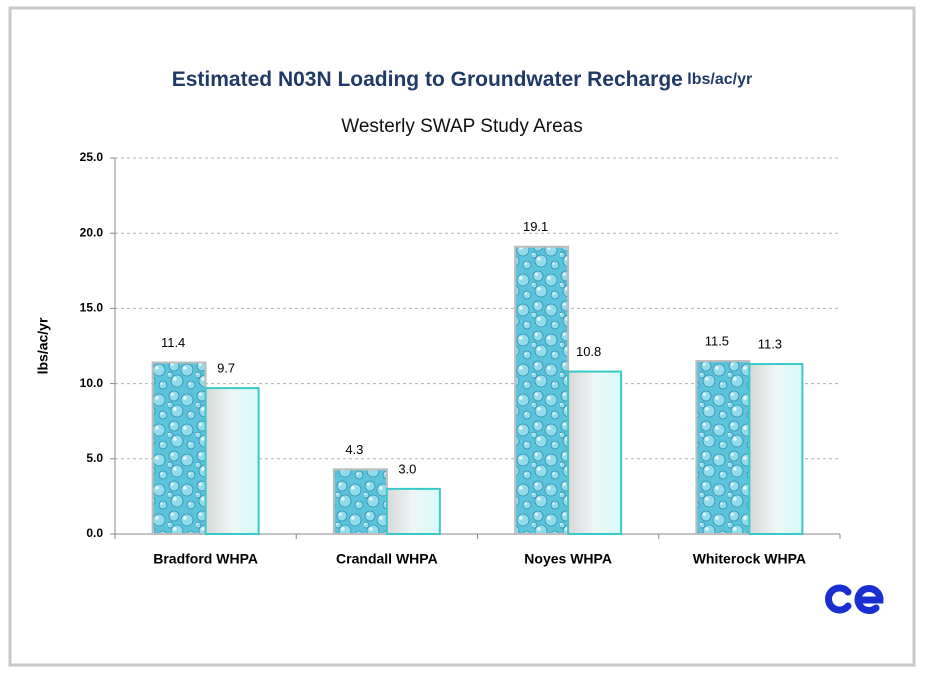 The width and height of the screenshot is (925, 678). I want to click on x-tick-label: Whiterock WHPA, so click(749, 559).